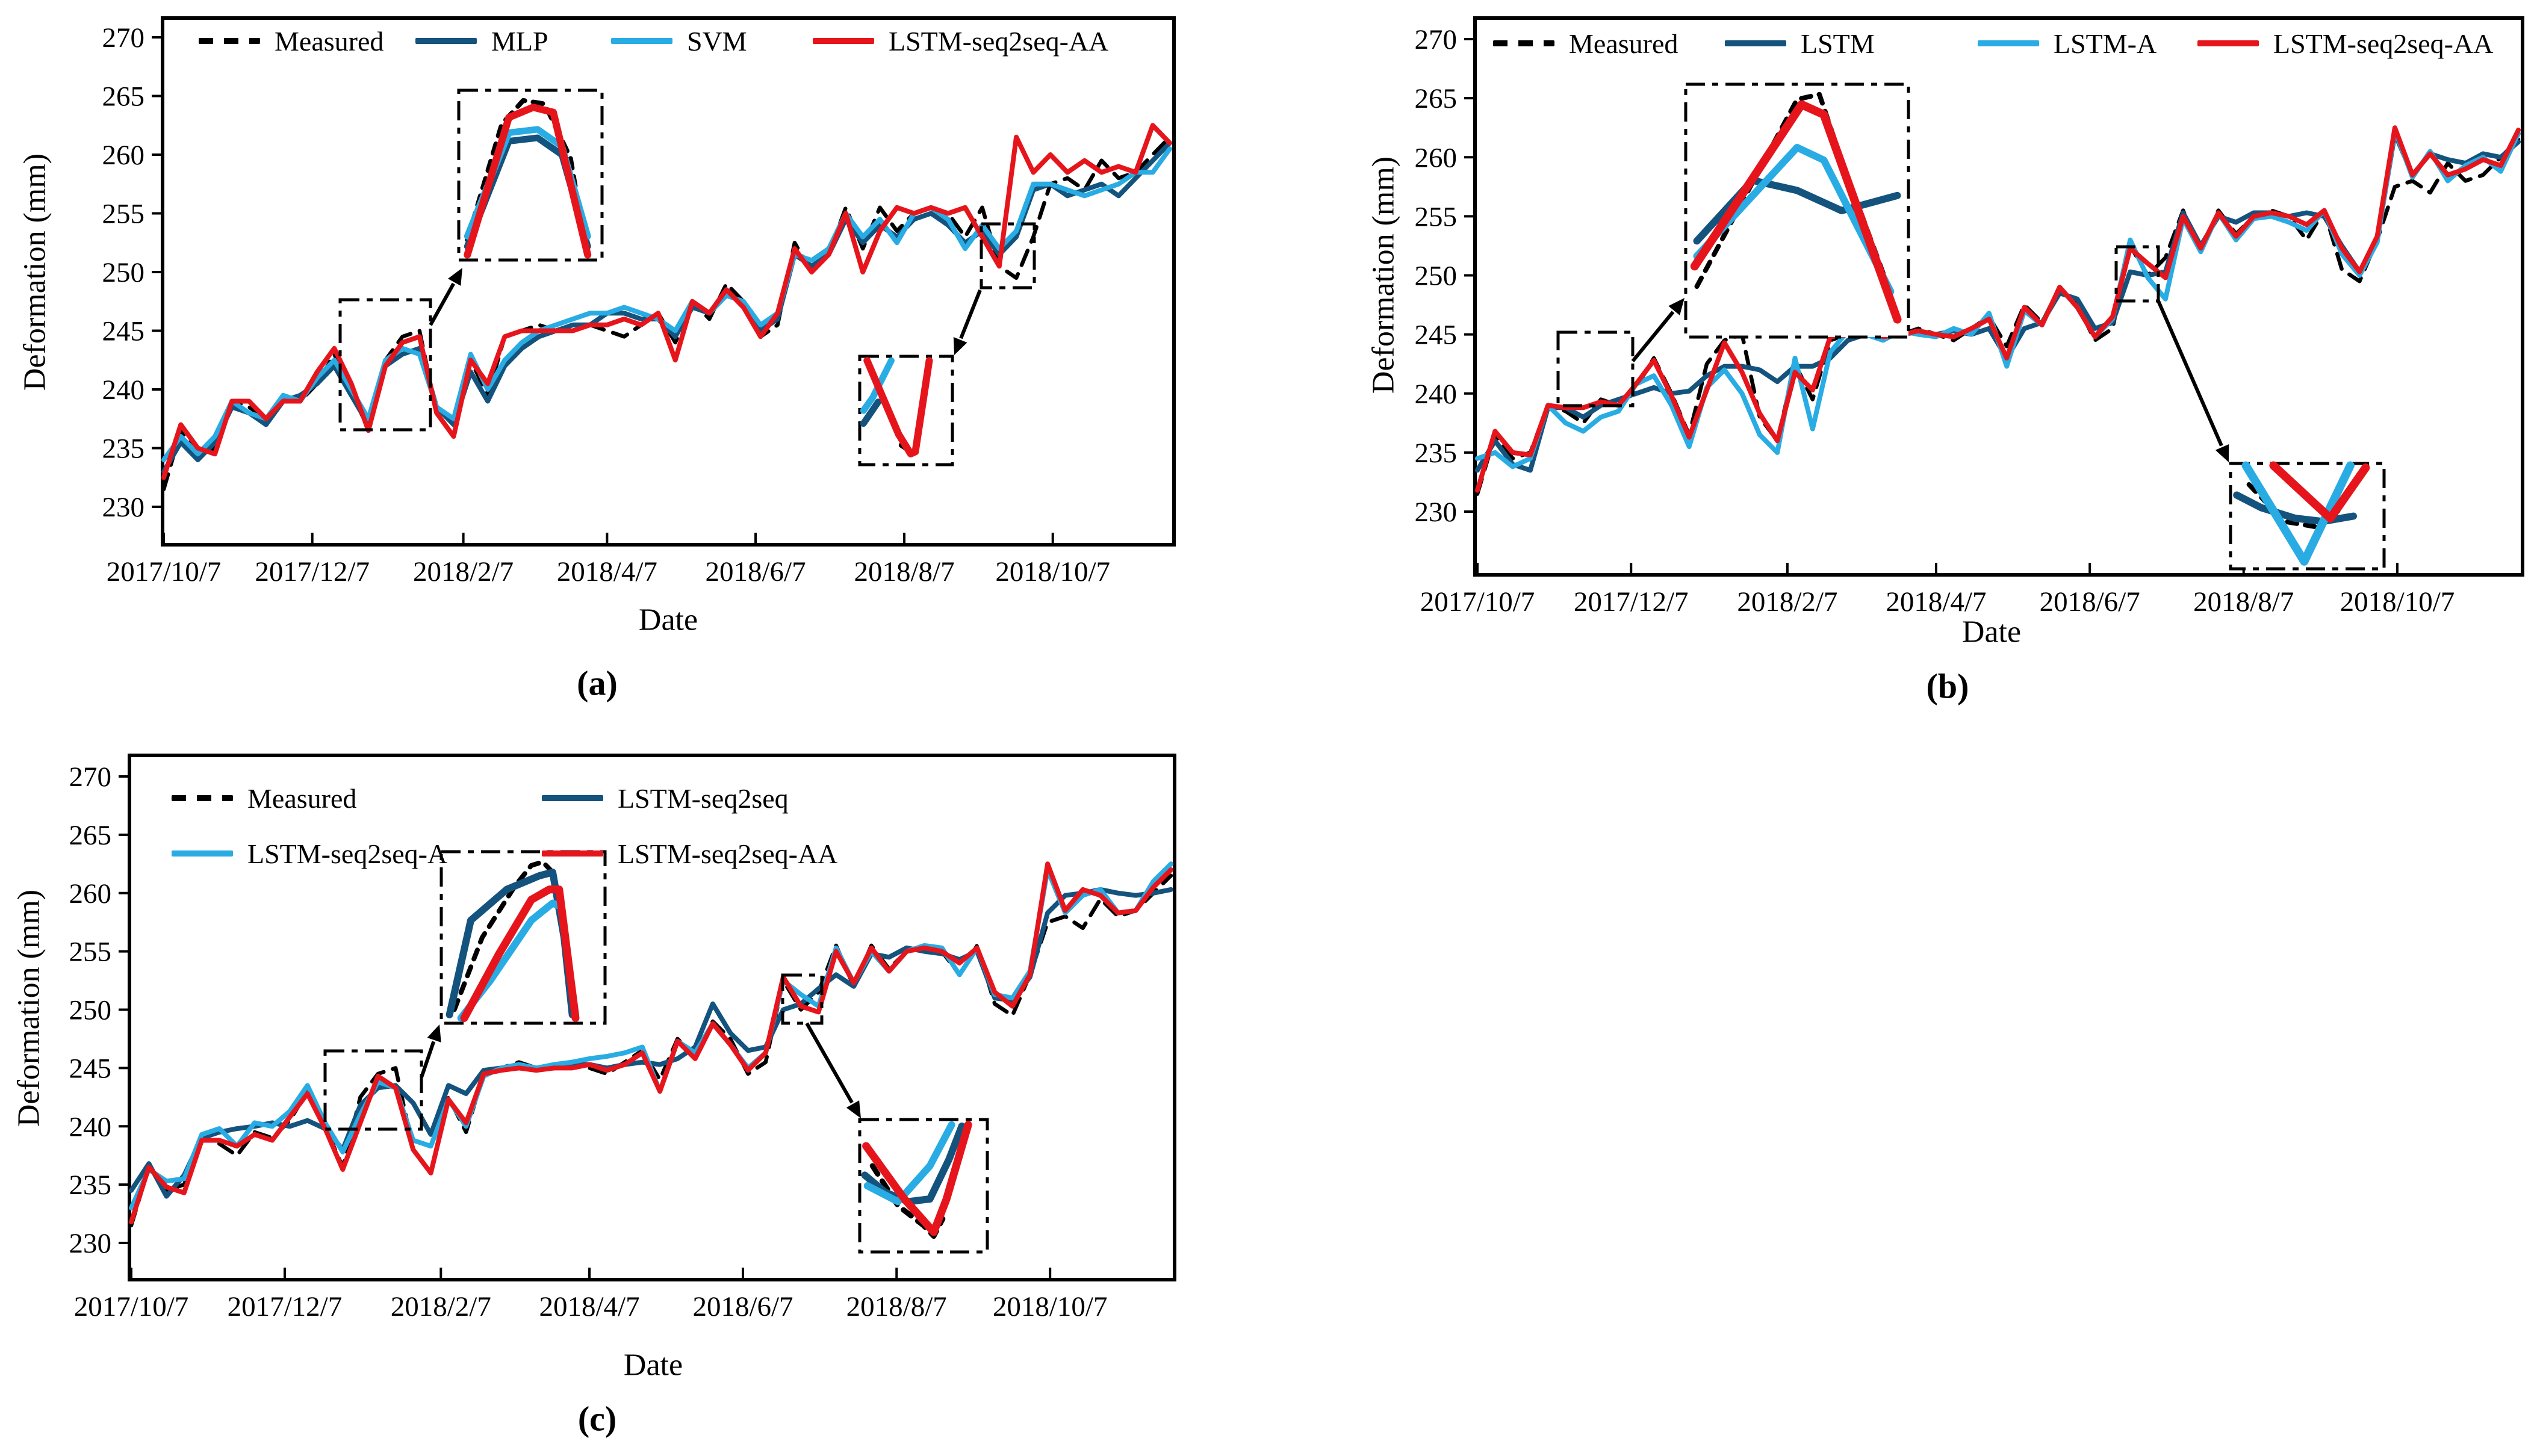 This screenshot has height=1456, width=2540. I want to click on legend-item-lstm-seq2seq-aa-a: LSTM-seq2seq-AA, so click(960, 41).